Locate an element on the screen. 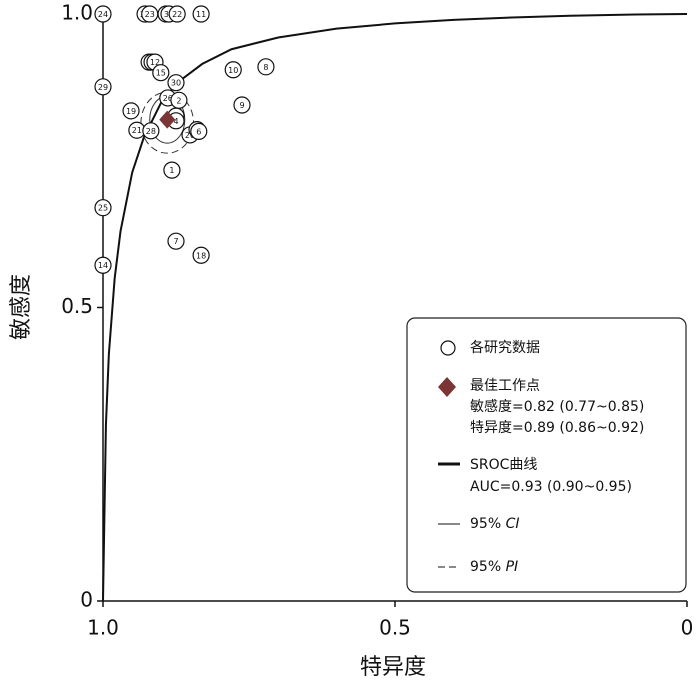  legend-detail: 特异度=0.89 (0.86~0.92) is located at coordinates (557, 428).